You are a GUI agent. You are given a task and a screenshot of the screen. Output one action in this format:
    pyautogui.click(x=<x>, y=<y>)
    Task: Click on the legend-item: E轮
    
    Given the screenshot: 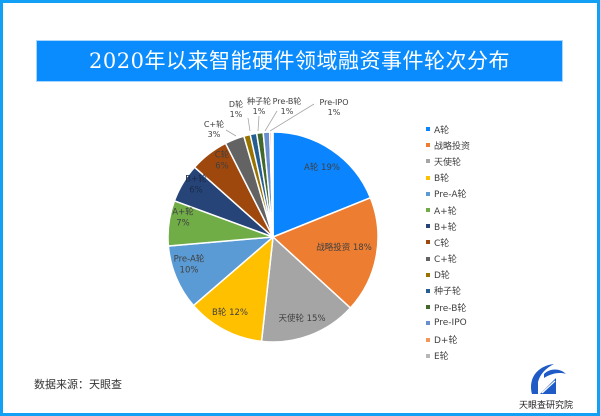 What is the action you would take?
    pyautogui.click(x=448, y=356)
    